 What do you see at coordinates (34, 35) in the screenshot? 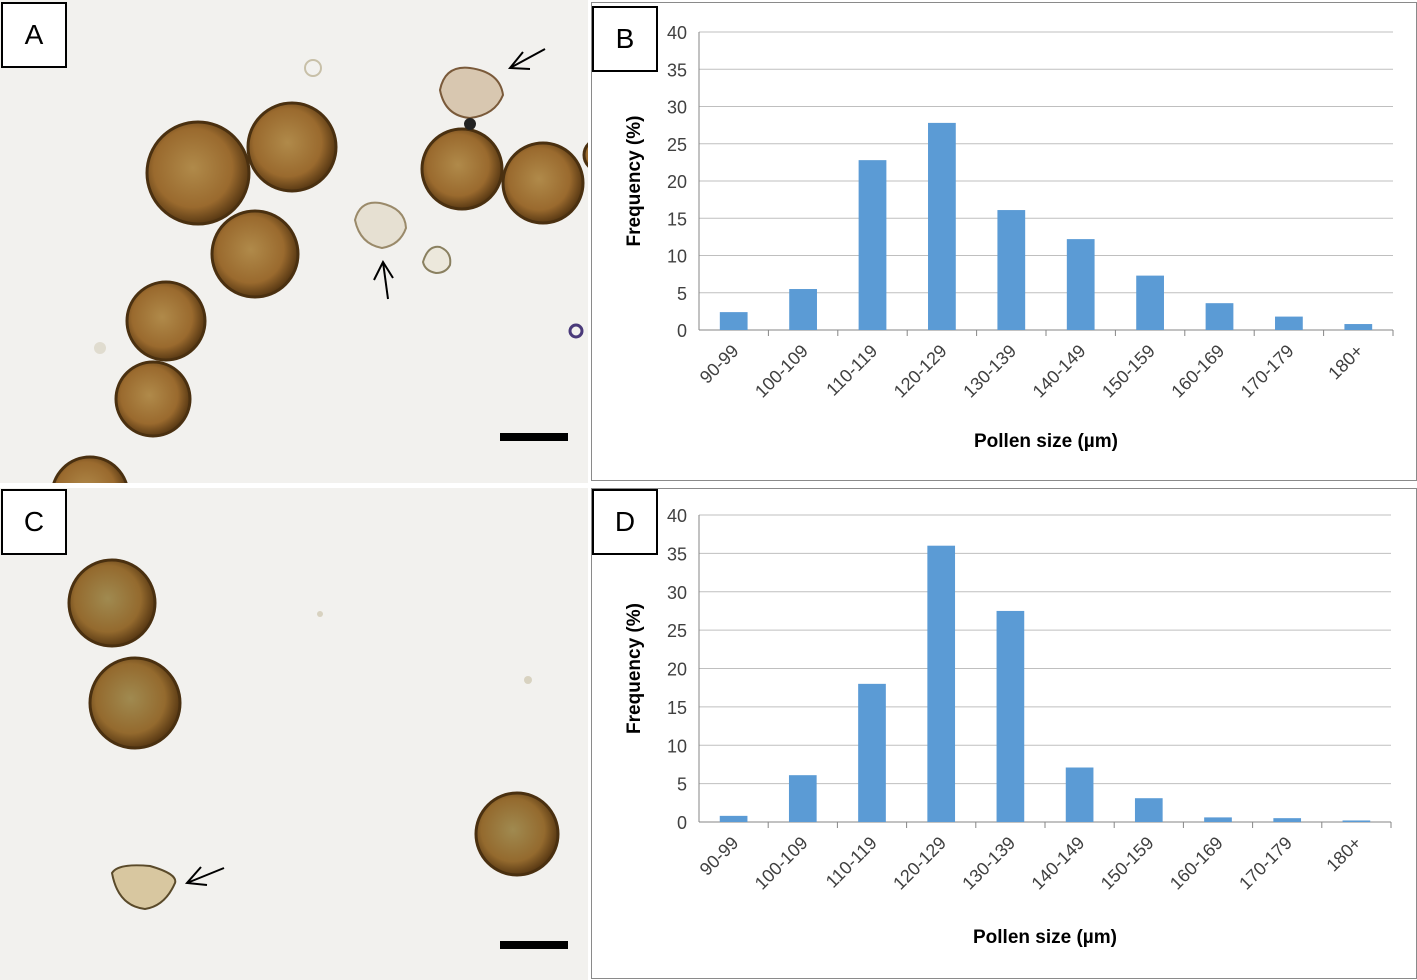
I see `panel-label-a: A` at bounding box center [34, 35].